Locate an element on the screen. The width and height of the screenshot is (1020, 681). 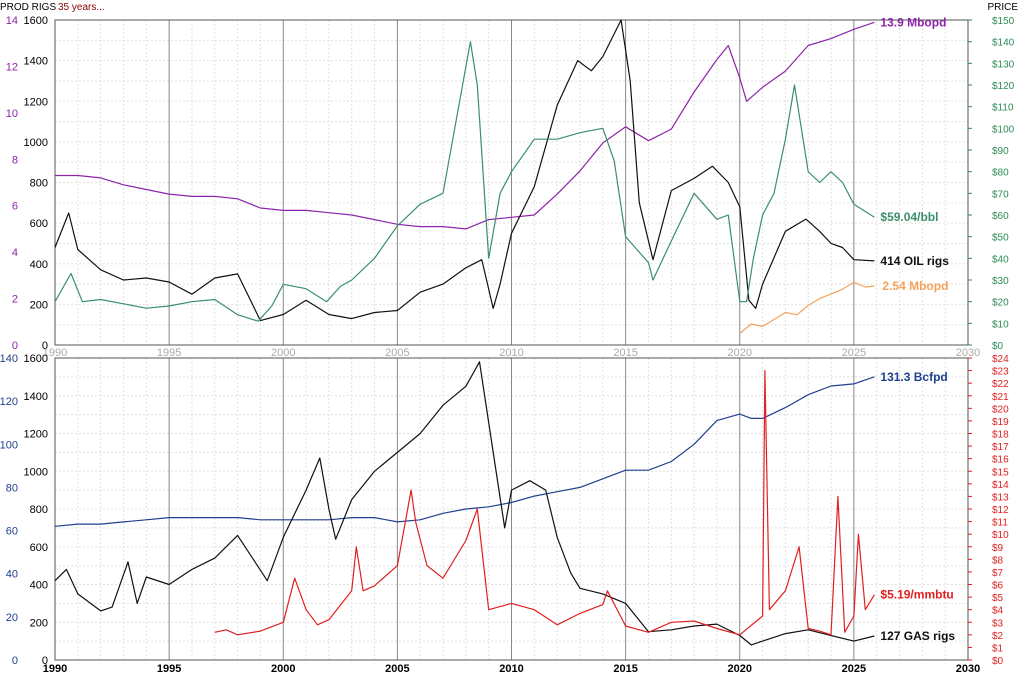
prod-rigs-header: PROD RIGS is located at coordinates (28, 7).